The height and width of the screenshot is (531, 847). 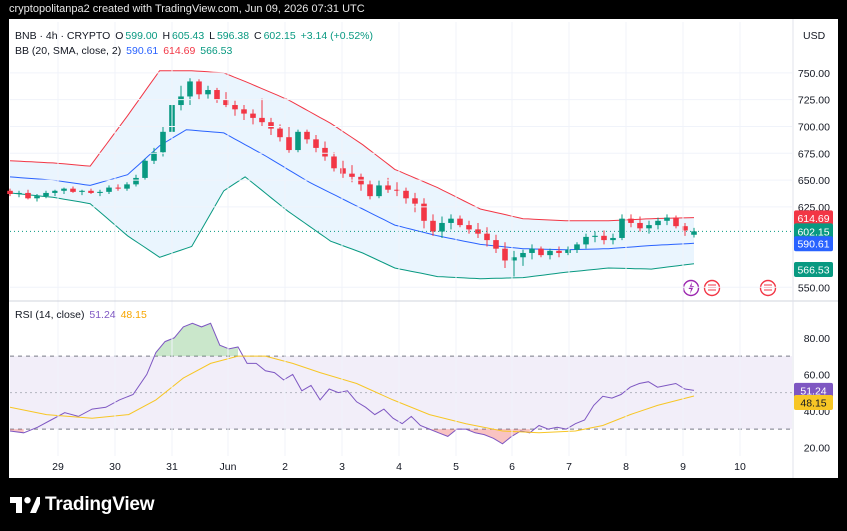 I want to click on low-label: L, so click(x=212, y=36).